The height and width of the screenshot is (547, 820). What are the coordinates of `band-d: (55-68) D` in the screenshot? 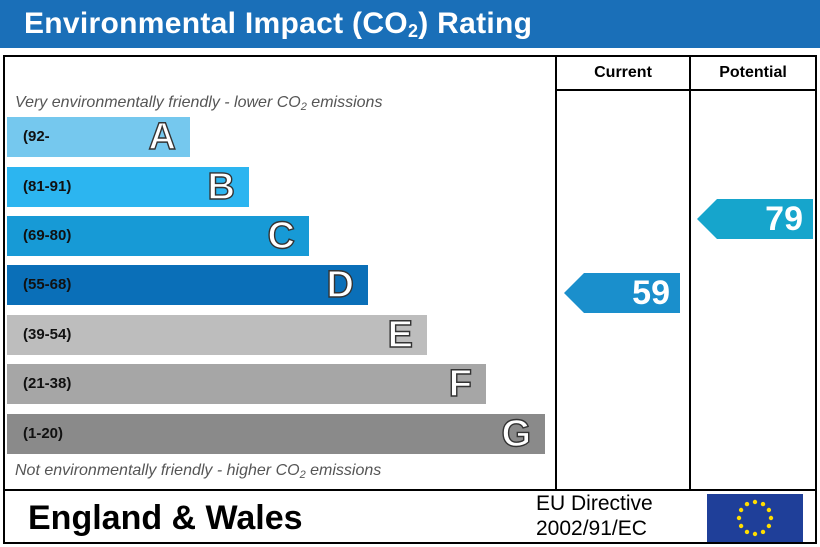 It's located at (187, 285).